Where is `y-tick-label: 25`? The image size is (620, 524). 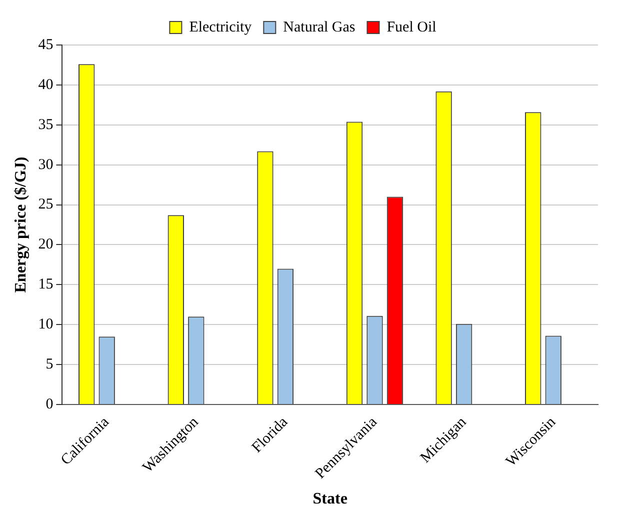 y-tick-label: 25 is located at coordinates (46, 204).